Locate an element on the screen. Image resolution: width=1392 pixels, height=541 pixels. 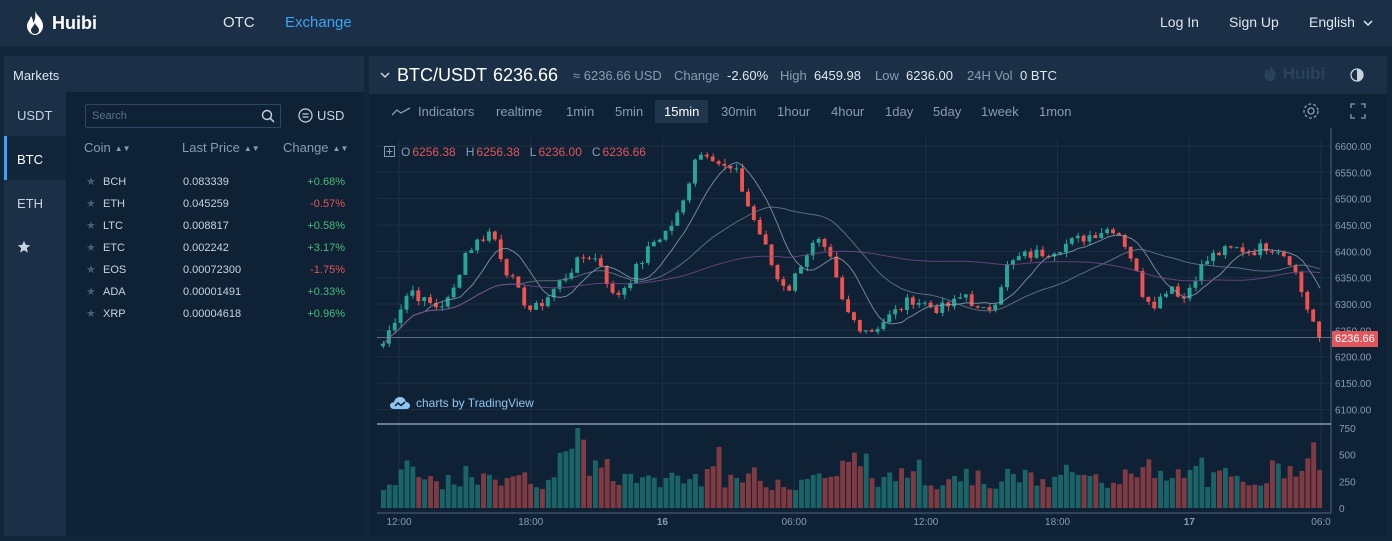
tab-favorites is located at coordinates (35, 246).